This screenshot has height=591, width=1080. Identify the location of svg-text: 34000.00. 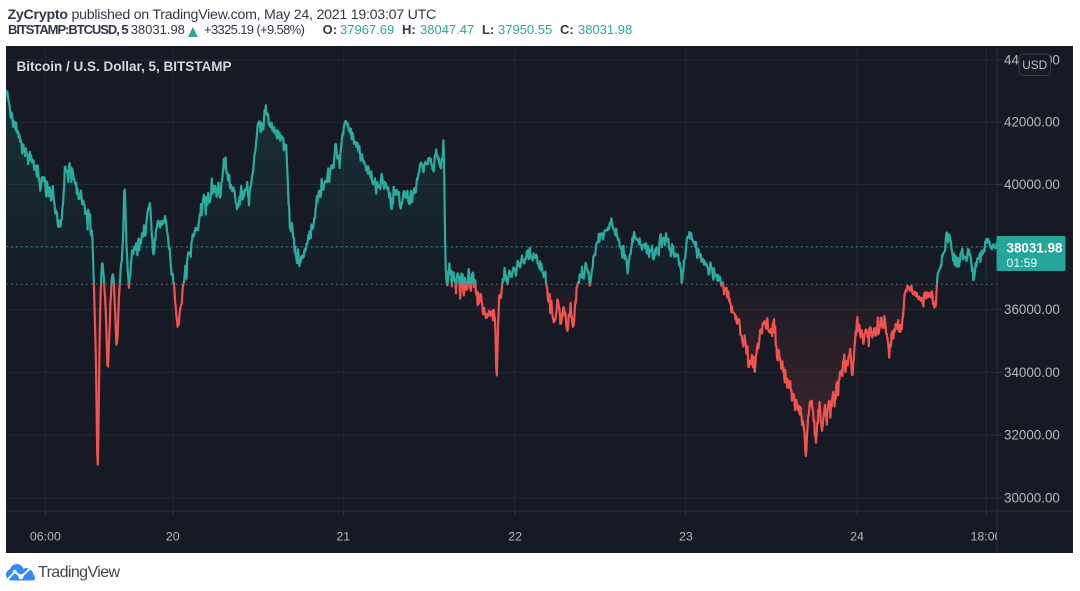
(1032, 372).